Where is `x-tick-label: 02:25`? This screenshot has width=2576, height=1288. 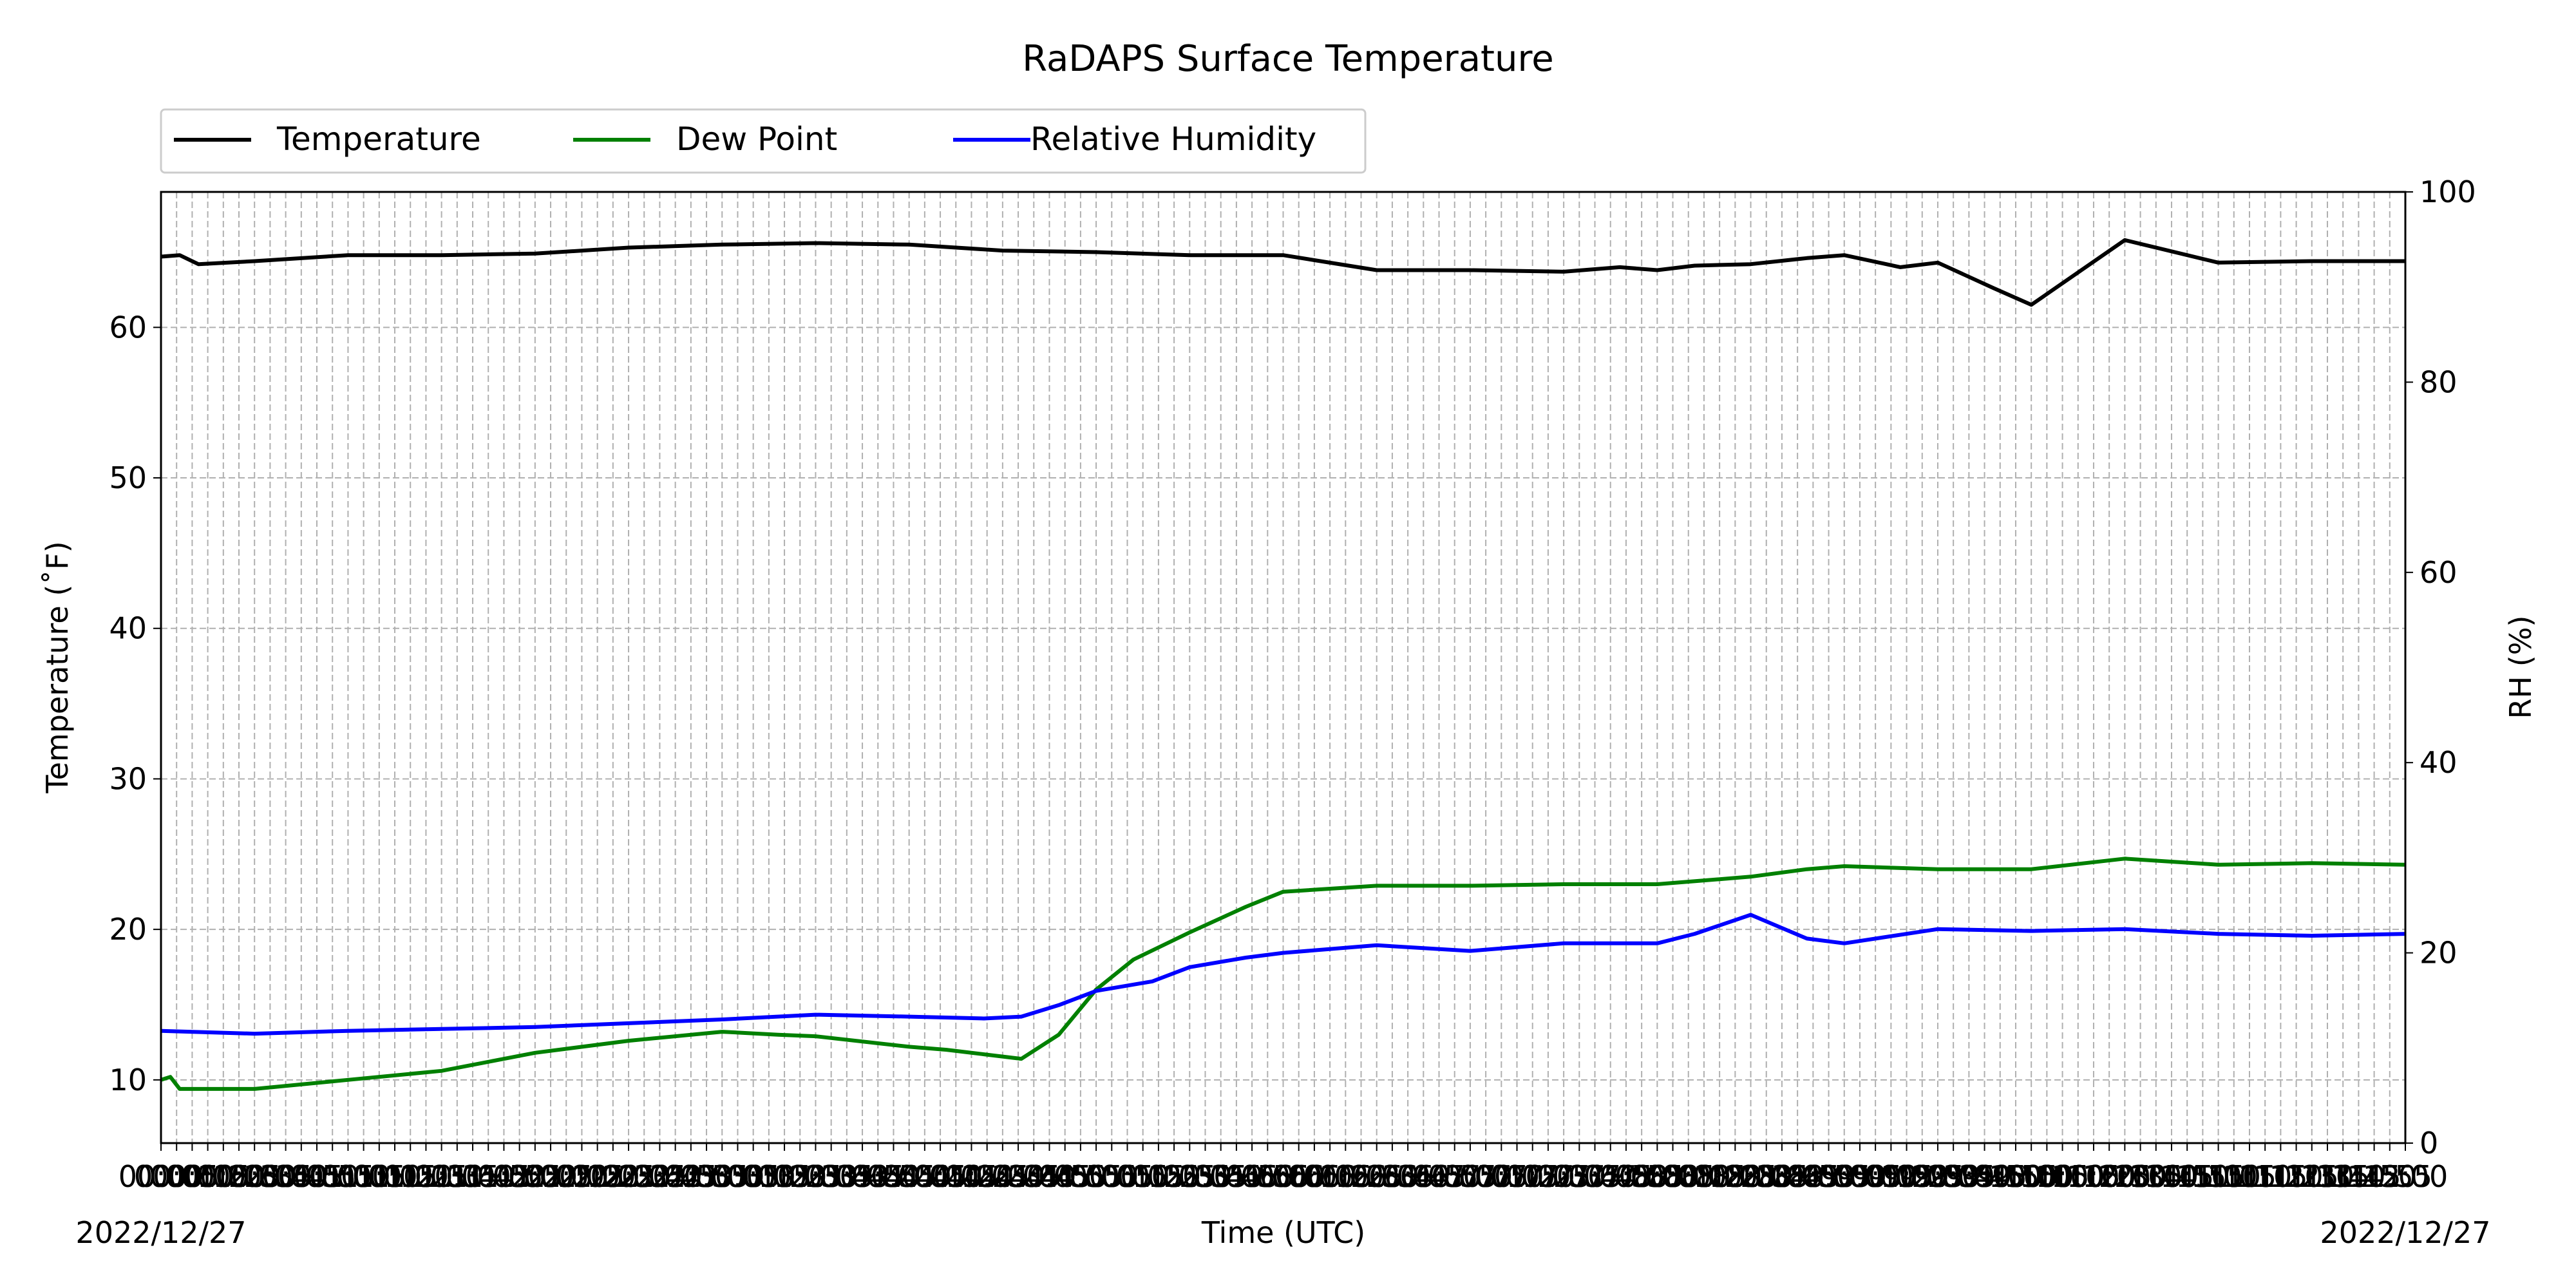 x-tick-label: 02:25 is located at coordinates (613, 1176).